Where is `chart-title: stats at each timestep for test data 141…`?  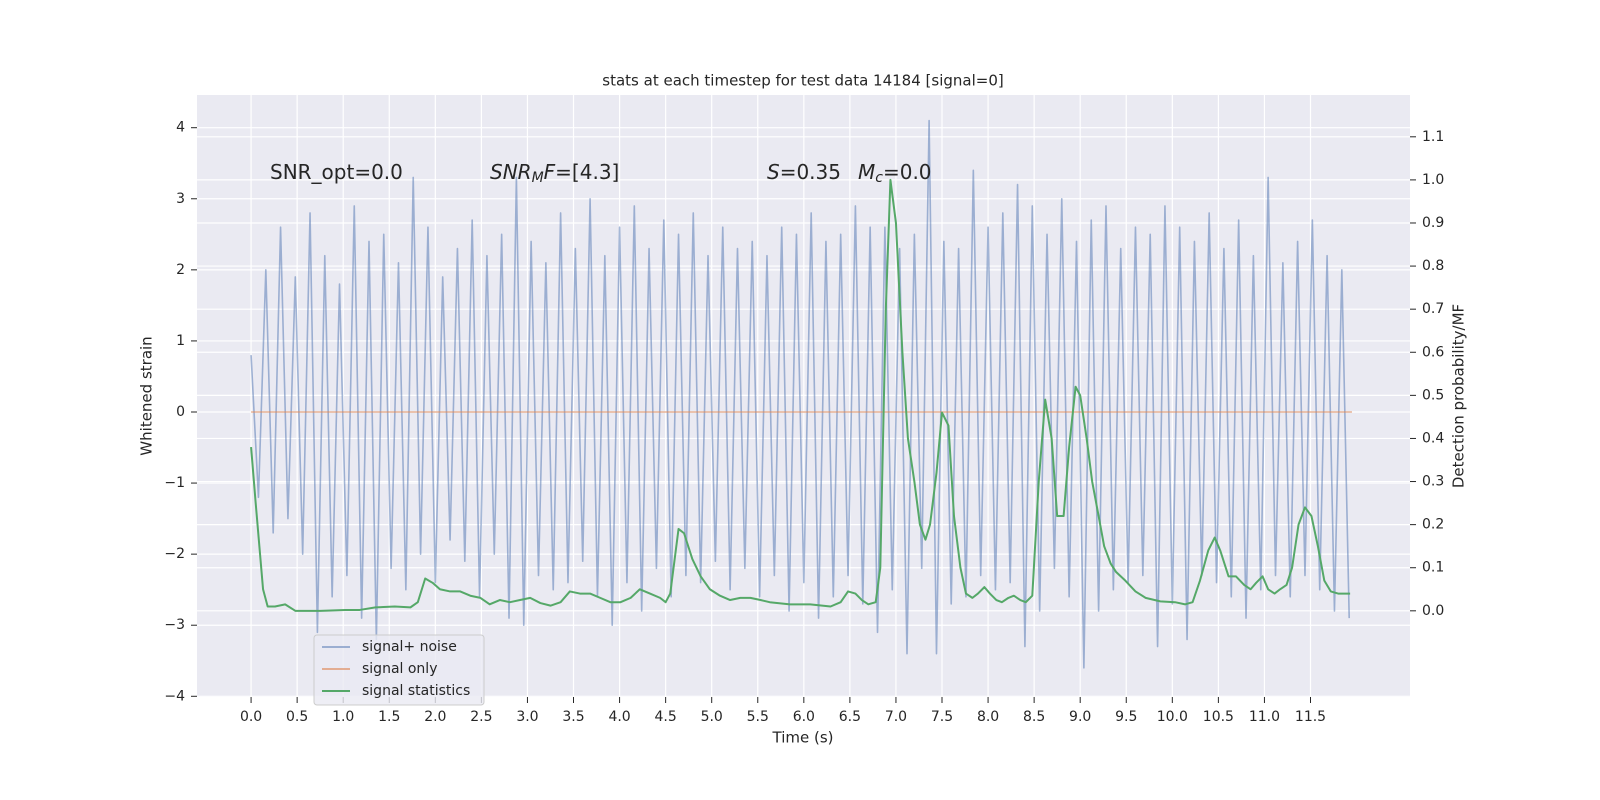 chart-title: stats at each timestep for test data 141… is located at coordinates (802, 81).